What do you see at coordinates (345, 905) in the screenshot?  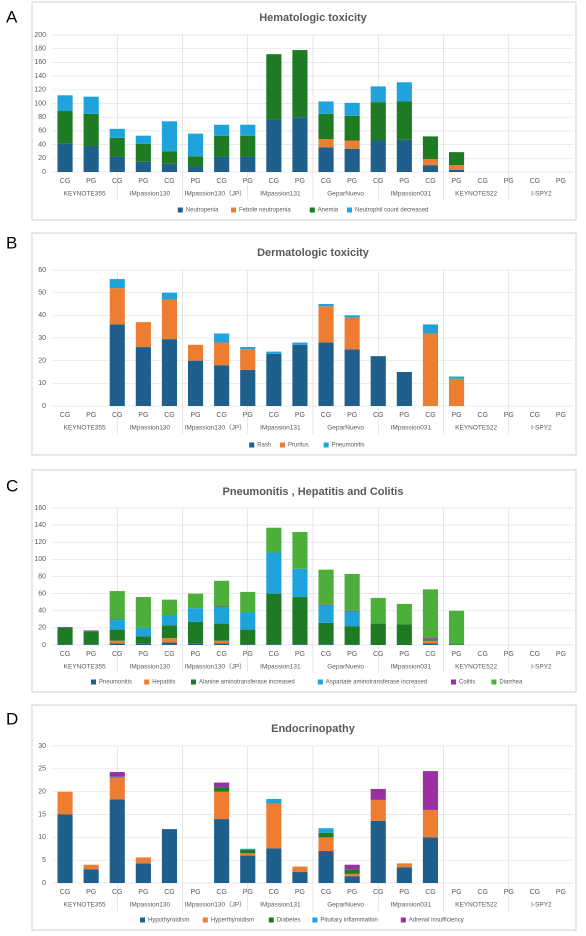 I see `group-label: GeparNuevo` at bounding box center [345, 905].